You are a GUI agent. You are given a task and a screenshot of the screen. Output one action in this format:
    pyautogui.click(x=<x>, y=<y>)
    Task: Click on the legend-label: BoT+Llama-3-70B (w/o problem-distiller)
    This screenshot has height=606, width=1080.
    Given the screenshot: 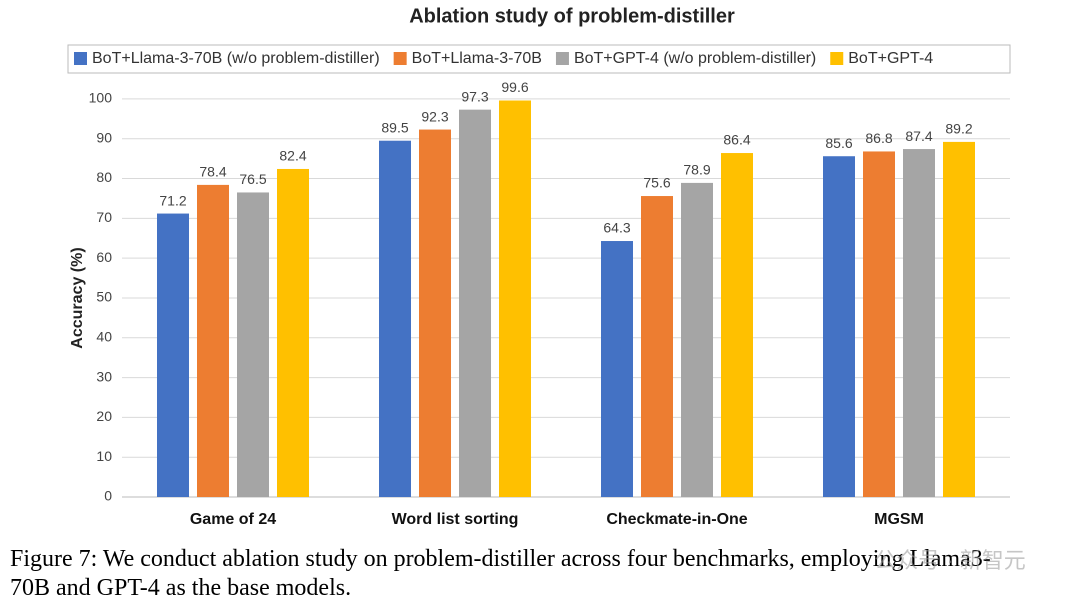 What is the action you would take?
    pyautogui.click(x=236, y=58)
    